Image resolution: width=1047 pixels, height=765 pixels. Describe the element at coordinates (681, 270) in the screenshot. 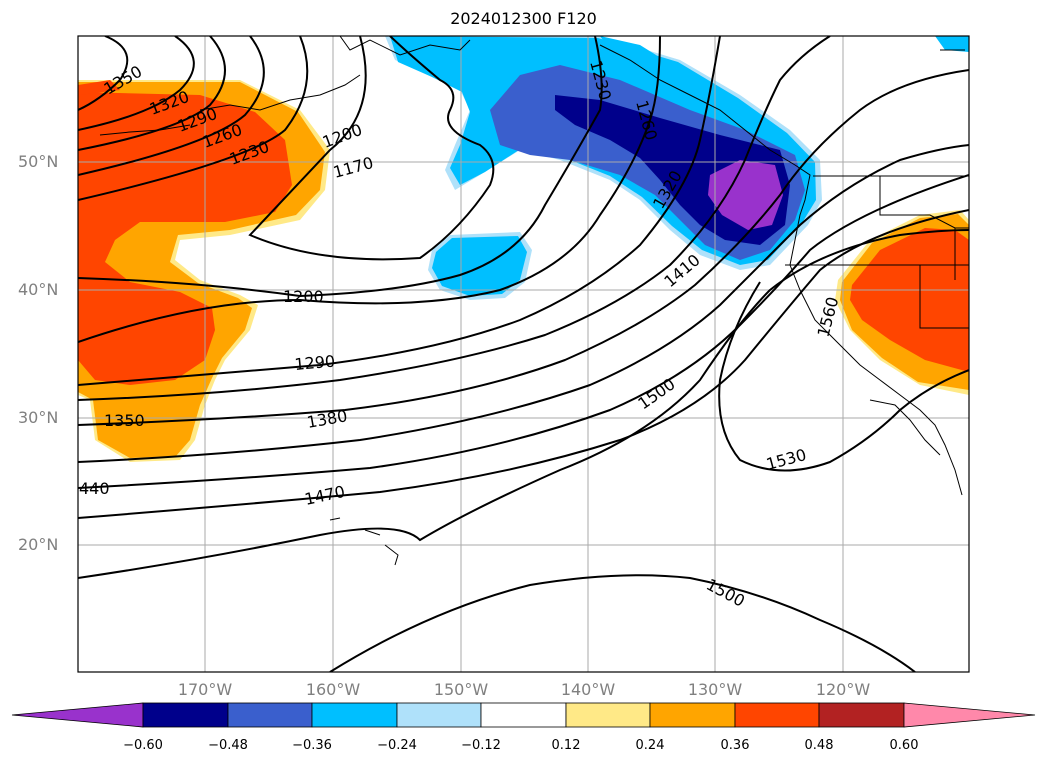

I see `contour-label: 1410` at that location.